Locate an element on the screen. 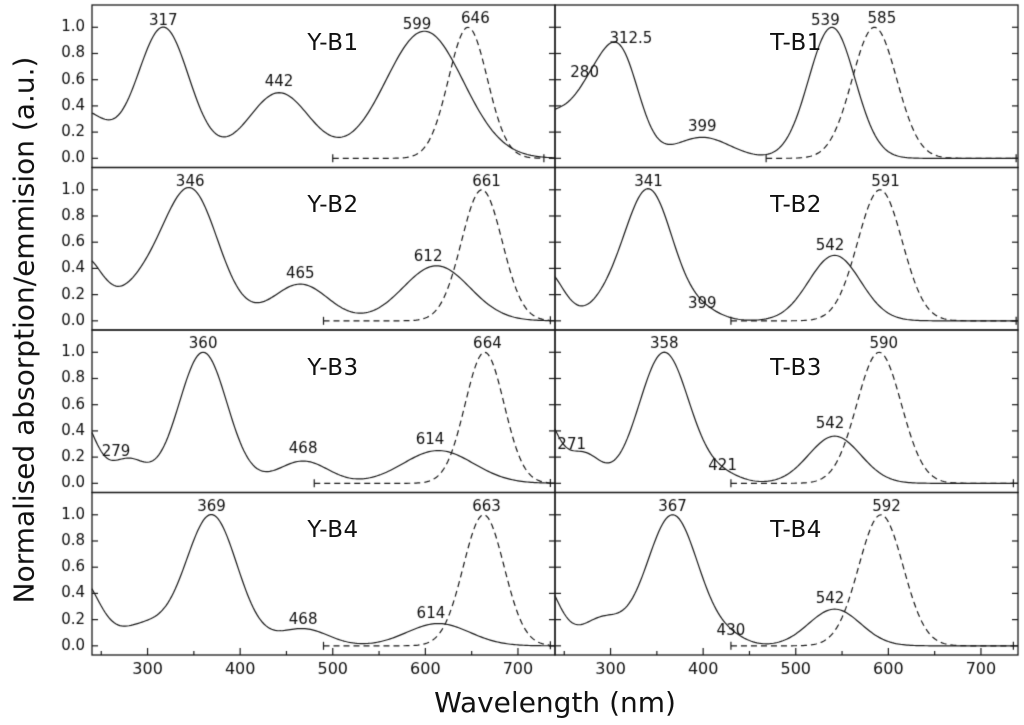  panel-label-t-b4: T-B4 is located at coordinates (796, 530).